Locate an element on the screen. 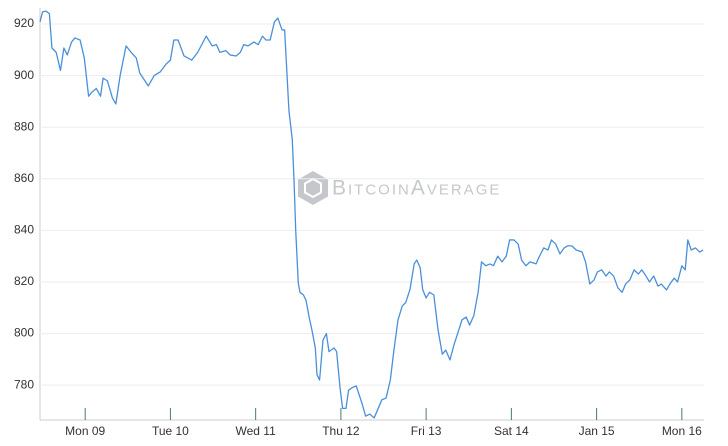 This screenshot has width=728, height=446. y-tick-label: 920 is located at coordinates (24, 23).